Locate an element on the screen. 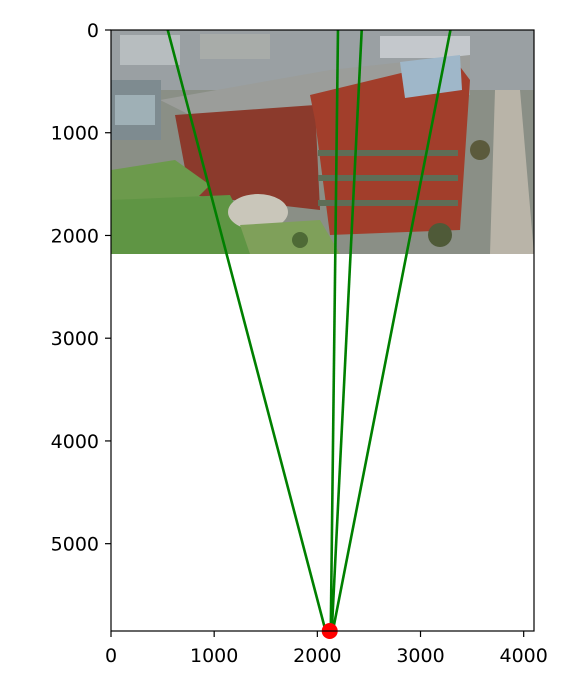 The image size is (579, 700). y-tick-label: 0 is located at coordinates (93, 31).